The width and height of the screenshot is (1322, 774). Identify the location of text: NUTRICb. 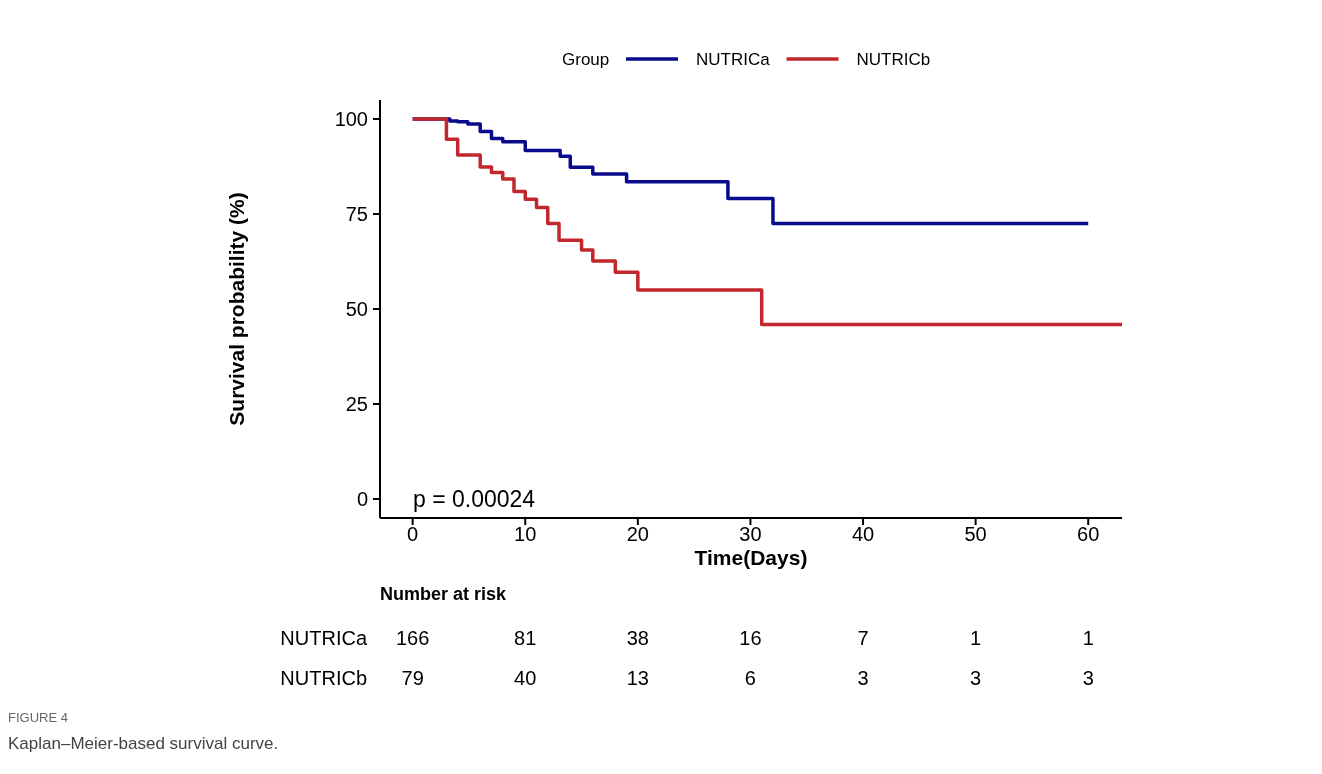
(323, 678).